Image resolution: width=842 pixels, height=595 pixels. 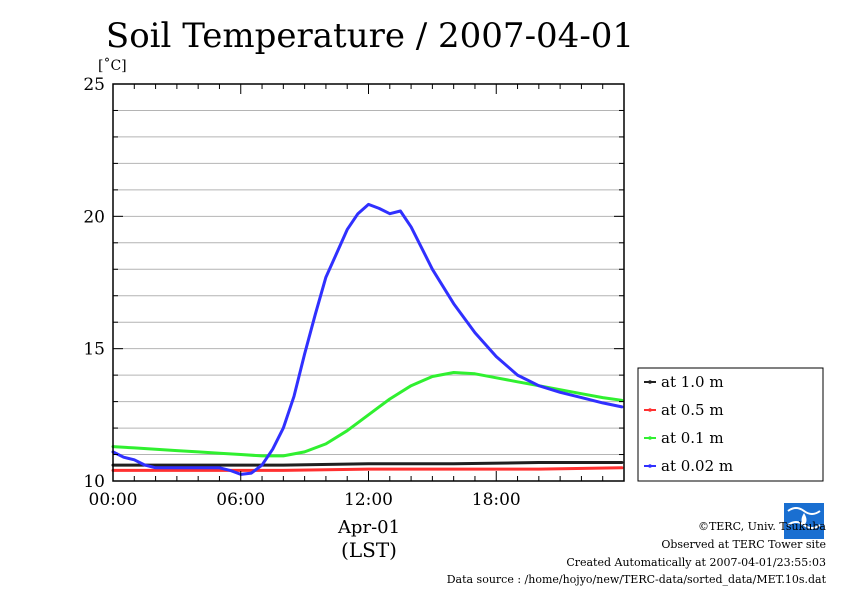 What do you see at coordinates (697, 466) in the screenshot?
I see `legend-label: at 0.02 m` at bounding box center [697, 466].